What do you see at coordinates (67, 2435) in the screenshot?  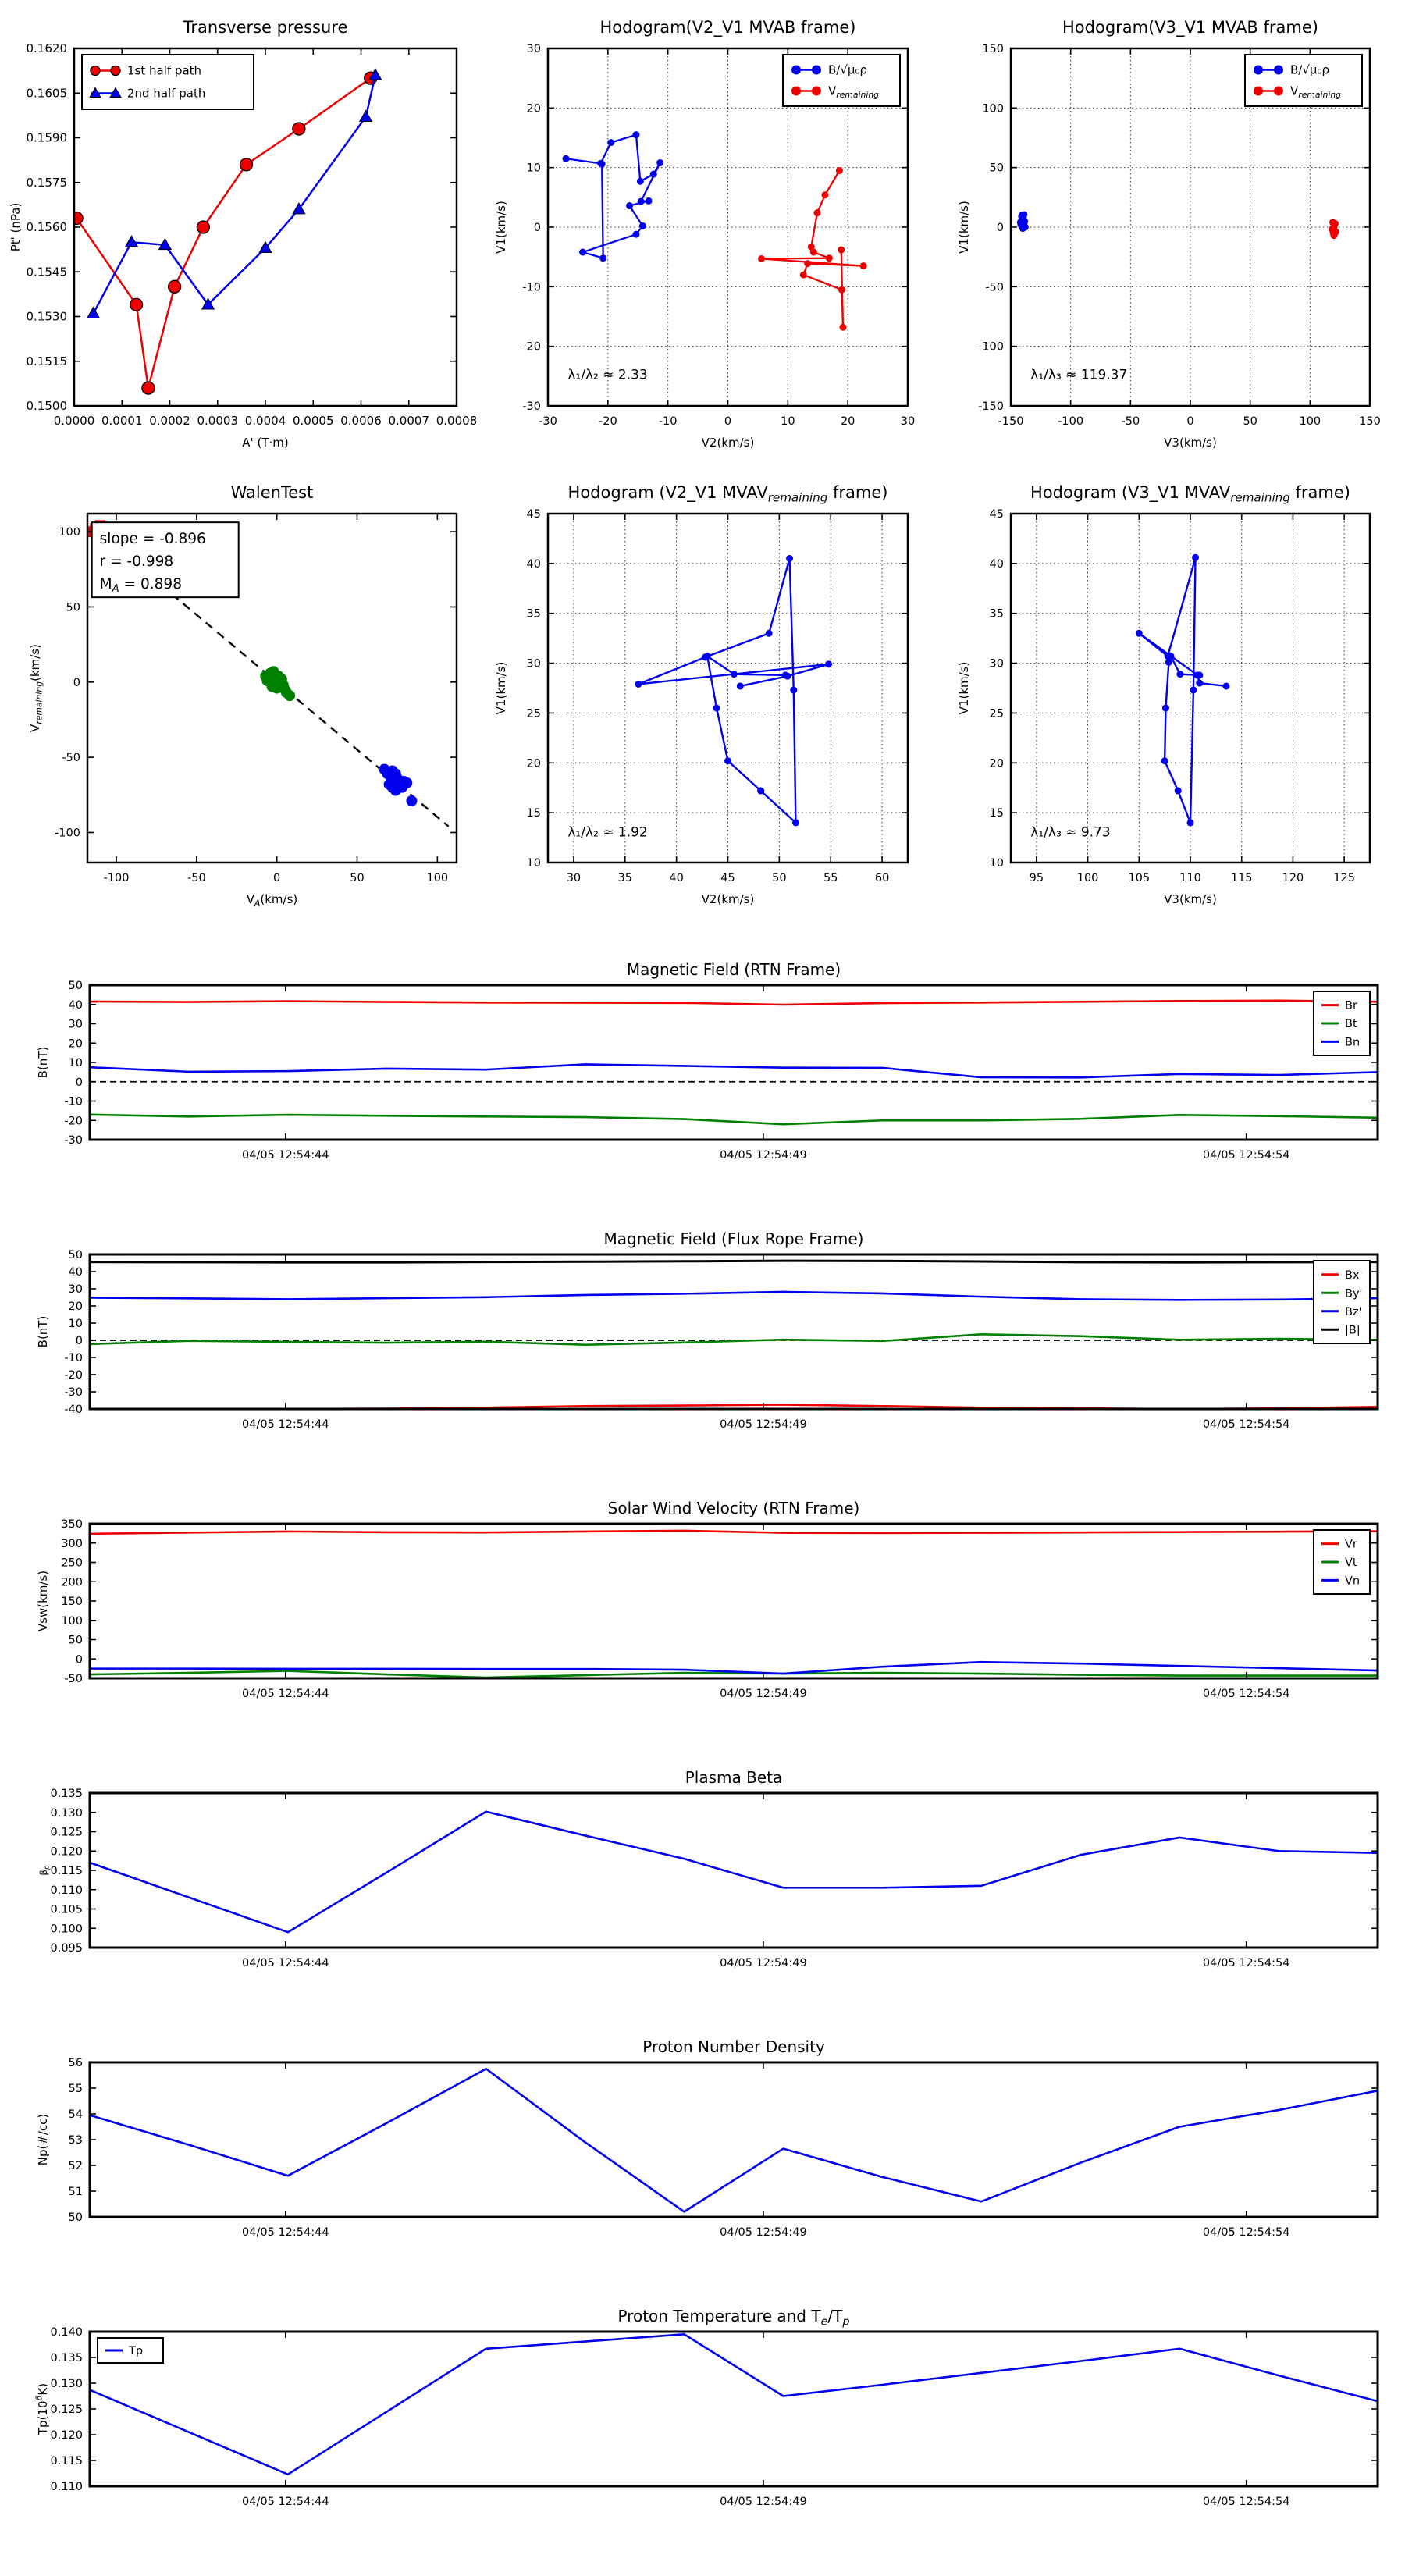 I see `y-tick-label: 0.120` at bounding box center [67, 2435].